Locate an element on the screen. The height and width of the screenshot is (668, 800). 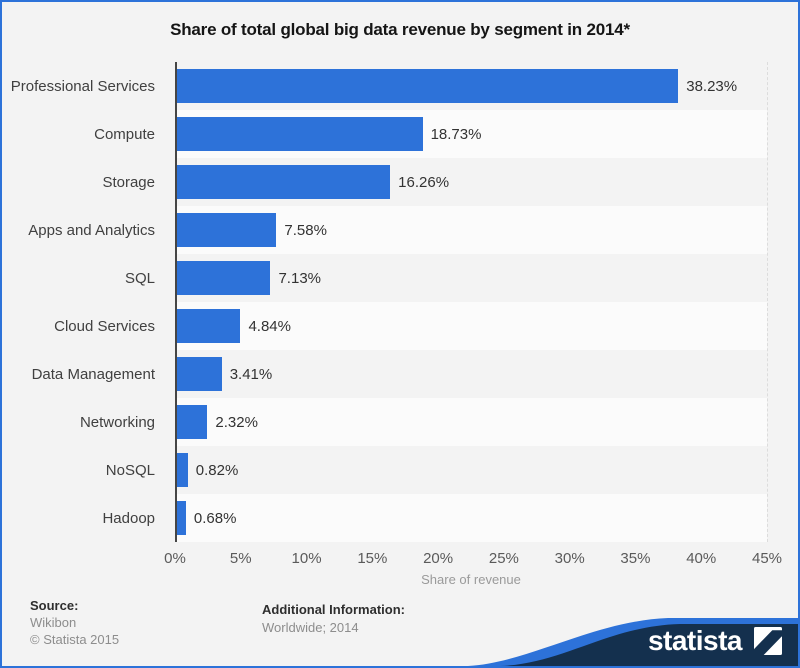
bar-wrap: 7.13% is located at coordinates (472, 278).